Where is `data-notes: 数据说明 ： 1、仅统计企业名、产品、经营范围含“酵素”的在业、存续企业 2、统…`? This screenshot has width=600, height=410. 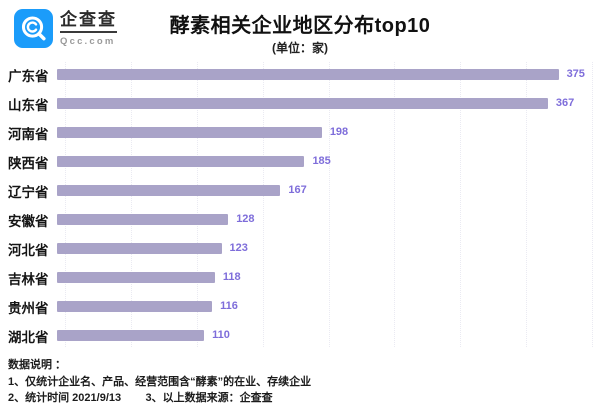
data-notes: 数据说明 ： 1、仅统计企业名、产品、经营范围含“酵素”的在业、存续企业 2、统… is located at coordinates (300, 378).